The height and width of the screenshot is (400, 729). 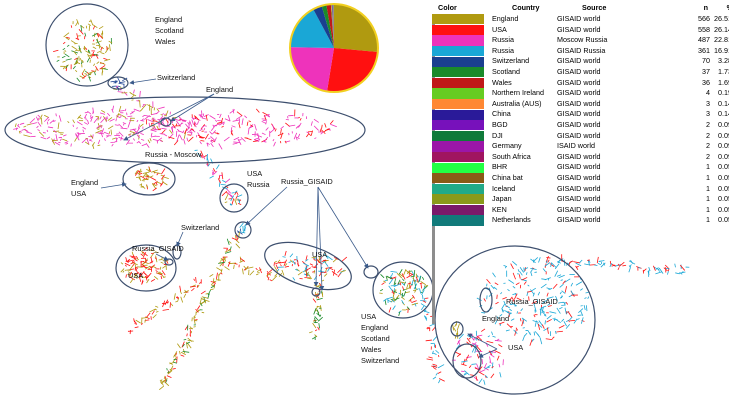 What do you see at coordinates (706, 71) in the screenshot?
I see `legend-n: 37` at bounding box center [706, 71].